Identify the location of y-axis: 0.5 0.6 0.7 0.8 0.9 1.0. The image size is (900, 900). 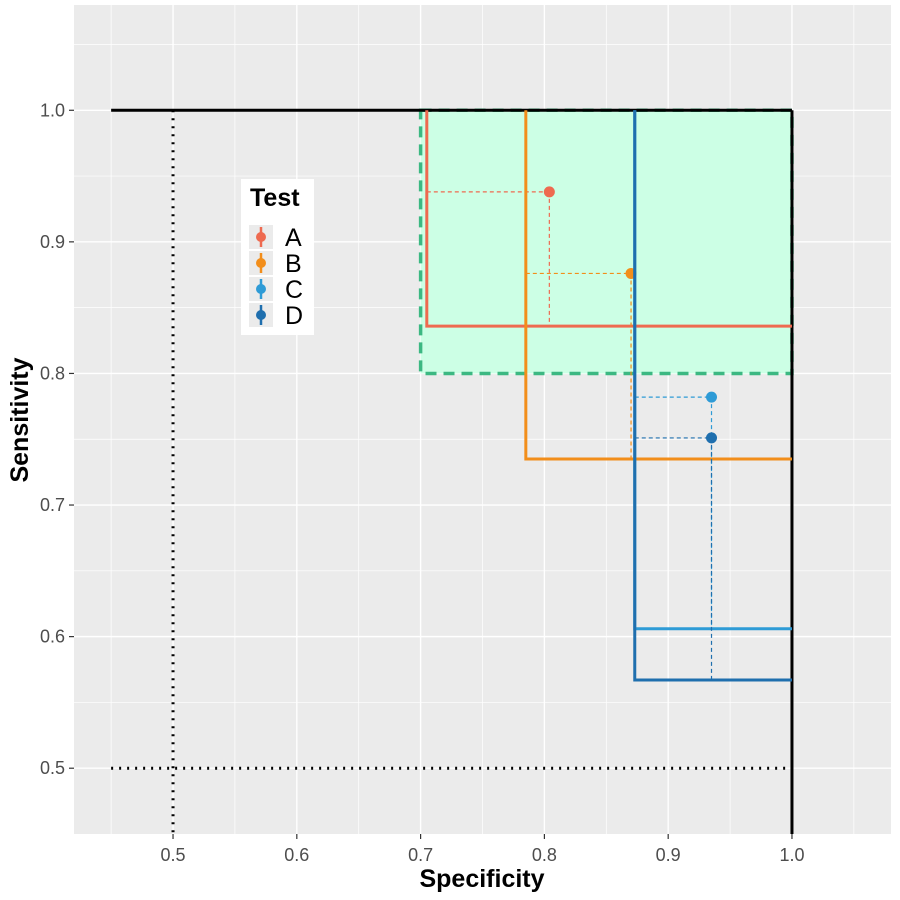
(57, 439).